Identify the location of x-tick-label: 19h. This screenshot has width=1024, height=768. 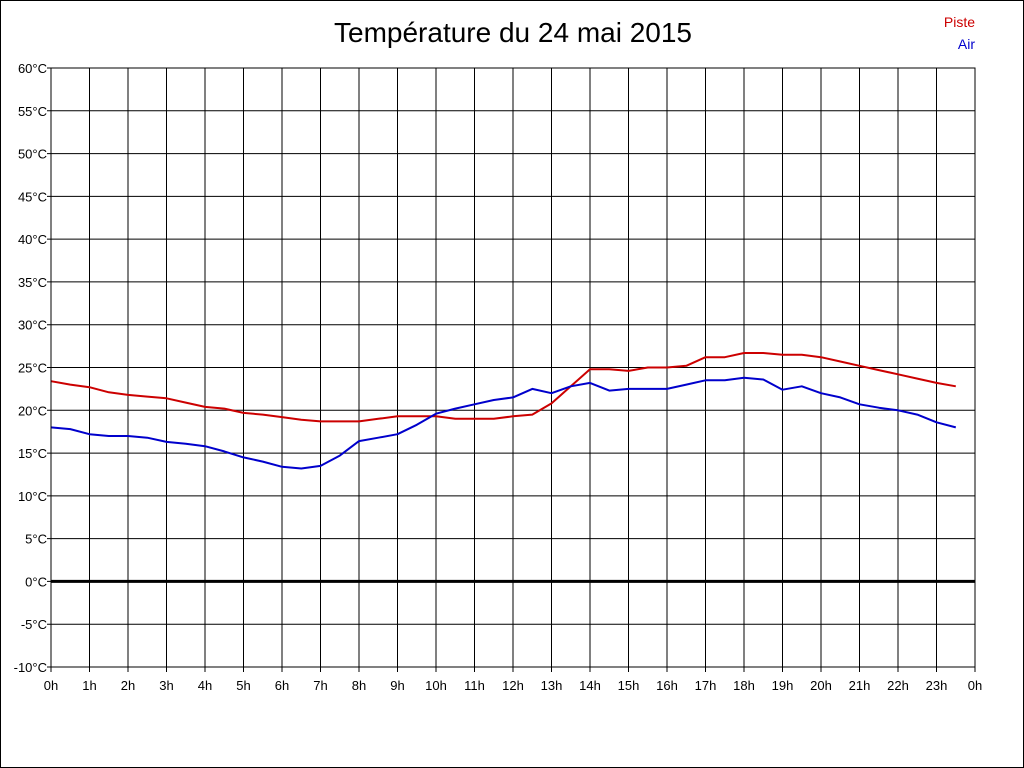
(783, 685).